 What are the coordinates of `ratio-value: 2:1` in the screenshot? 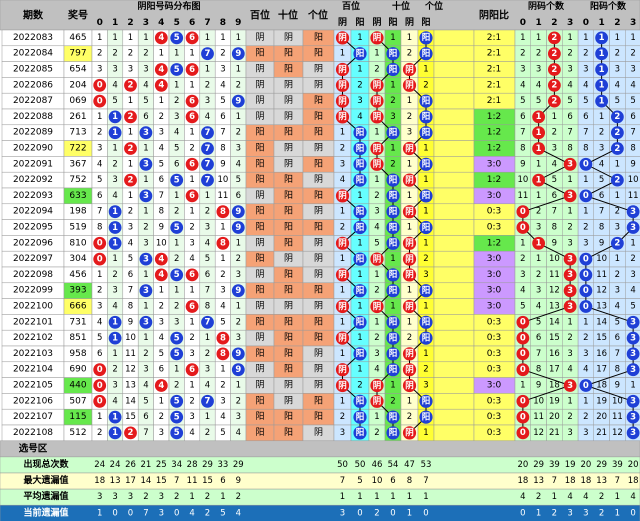 It's located at (494, 85).